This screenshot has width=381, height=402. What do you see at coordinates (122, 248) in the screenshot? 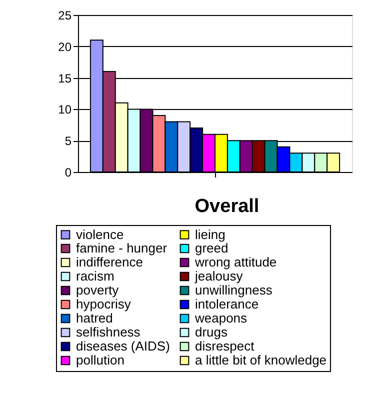
I see `legend-label: famine - hunger` at bounding box center [122, 248].